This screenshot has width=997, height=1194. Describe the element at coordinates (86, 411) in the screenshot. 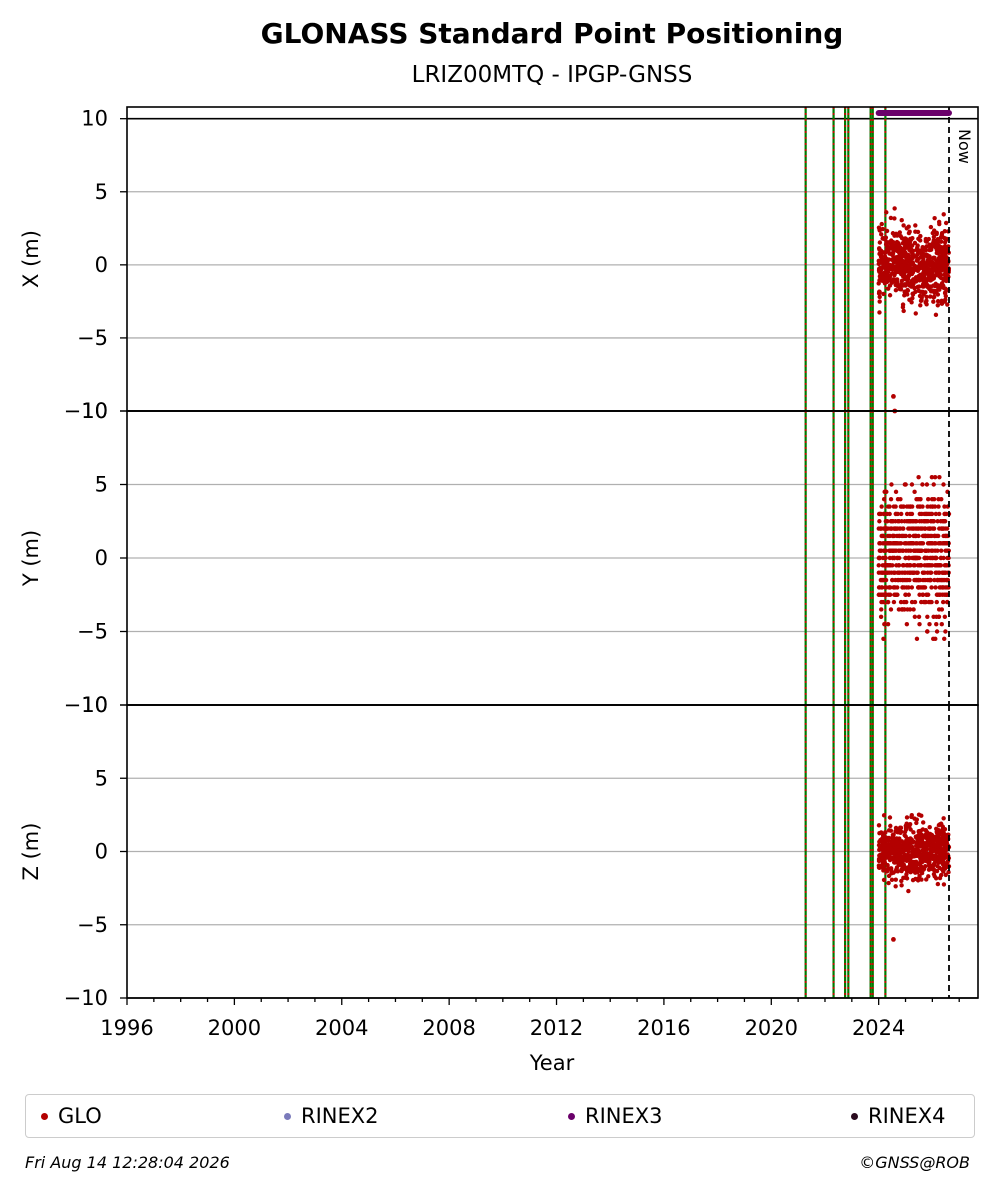

I see `y-tick-label: −10` at that location.